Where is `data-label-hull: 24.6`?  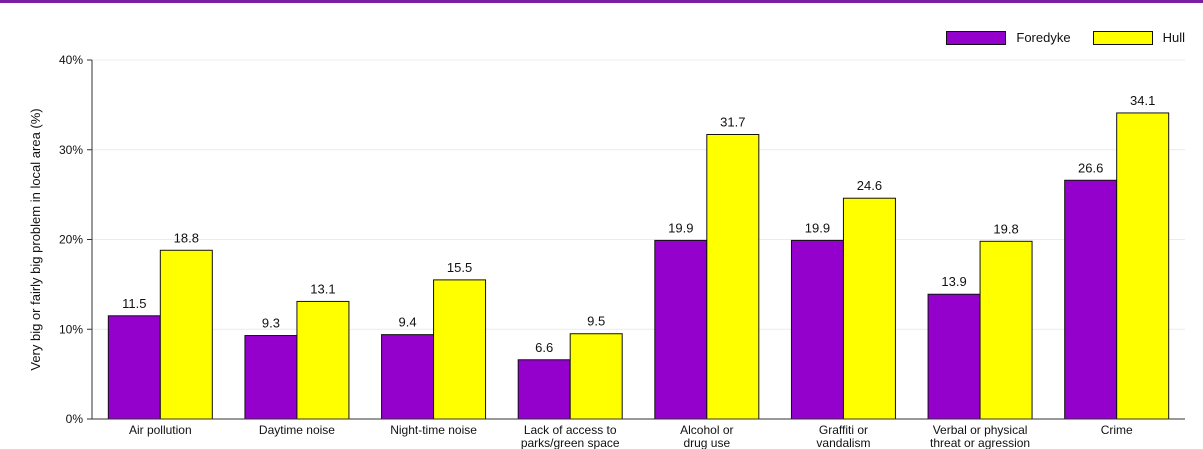
data-label-hull: 24.6 is located at coordinates (869, 185).